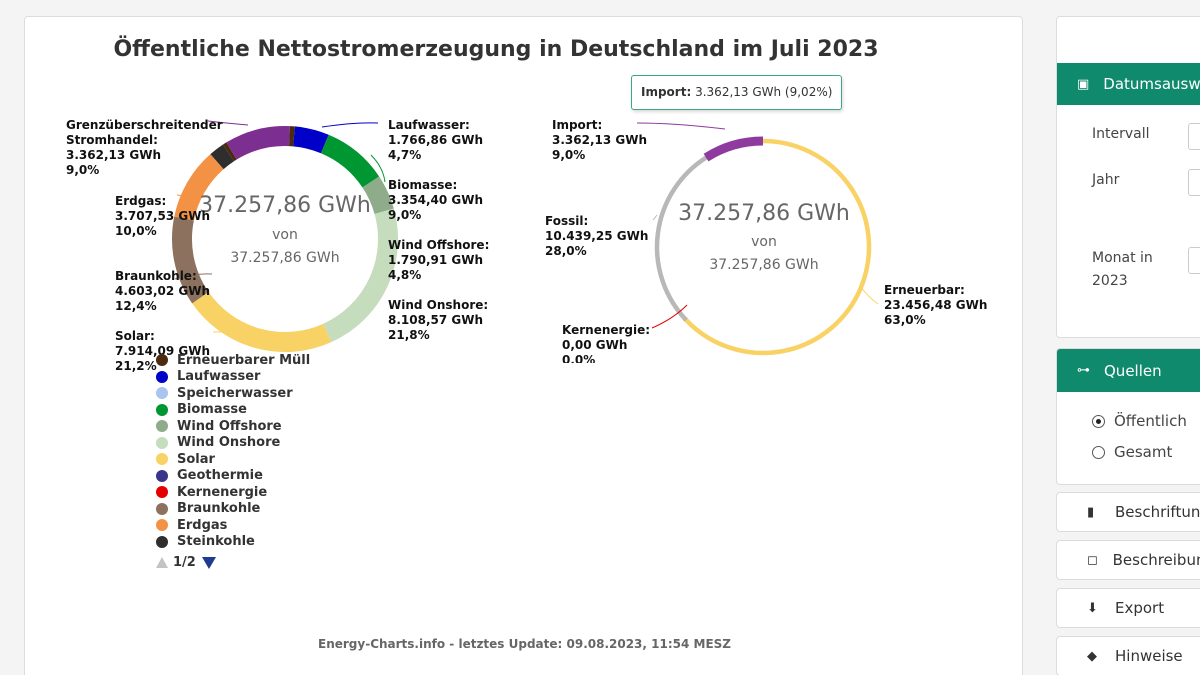 Image resolution: width=1200 pixels, height=675 pixels. I want to click on donut1-center-von: von, so click(285, 235).